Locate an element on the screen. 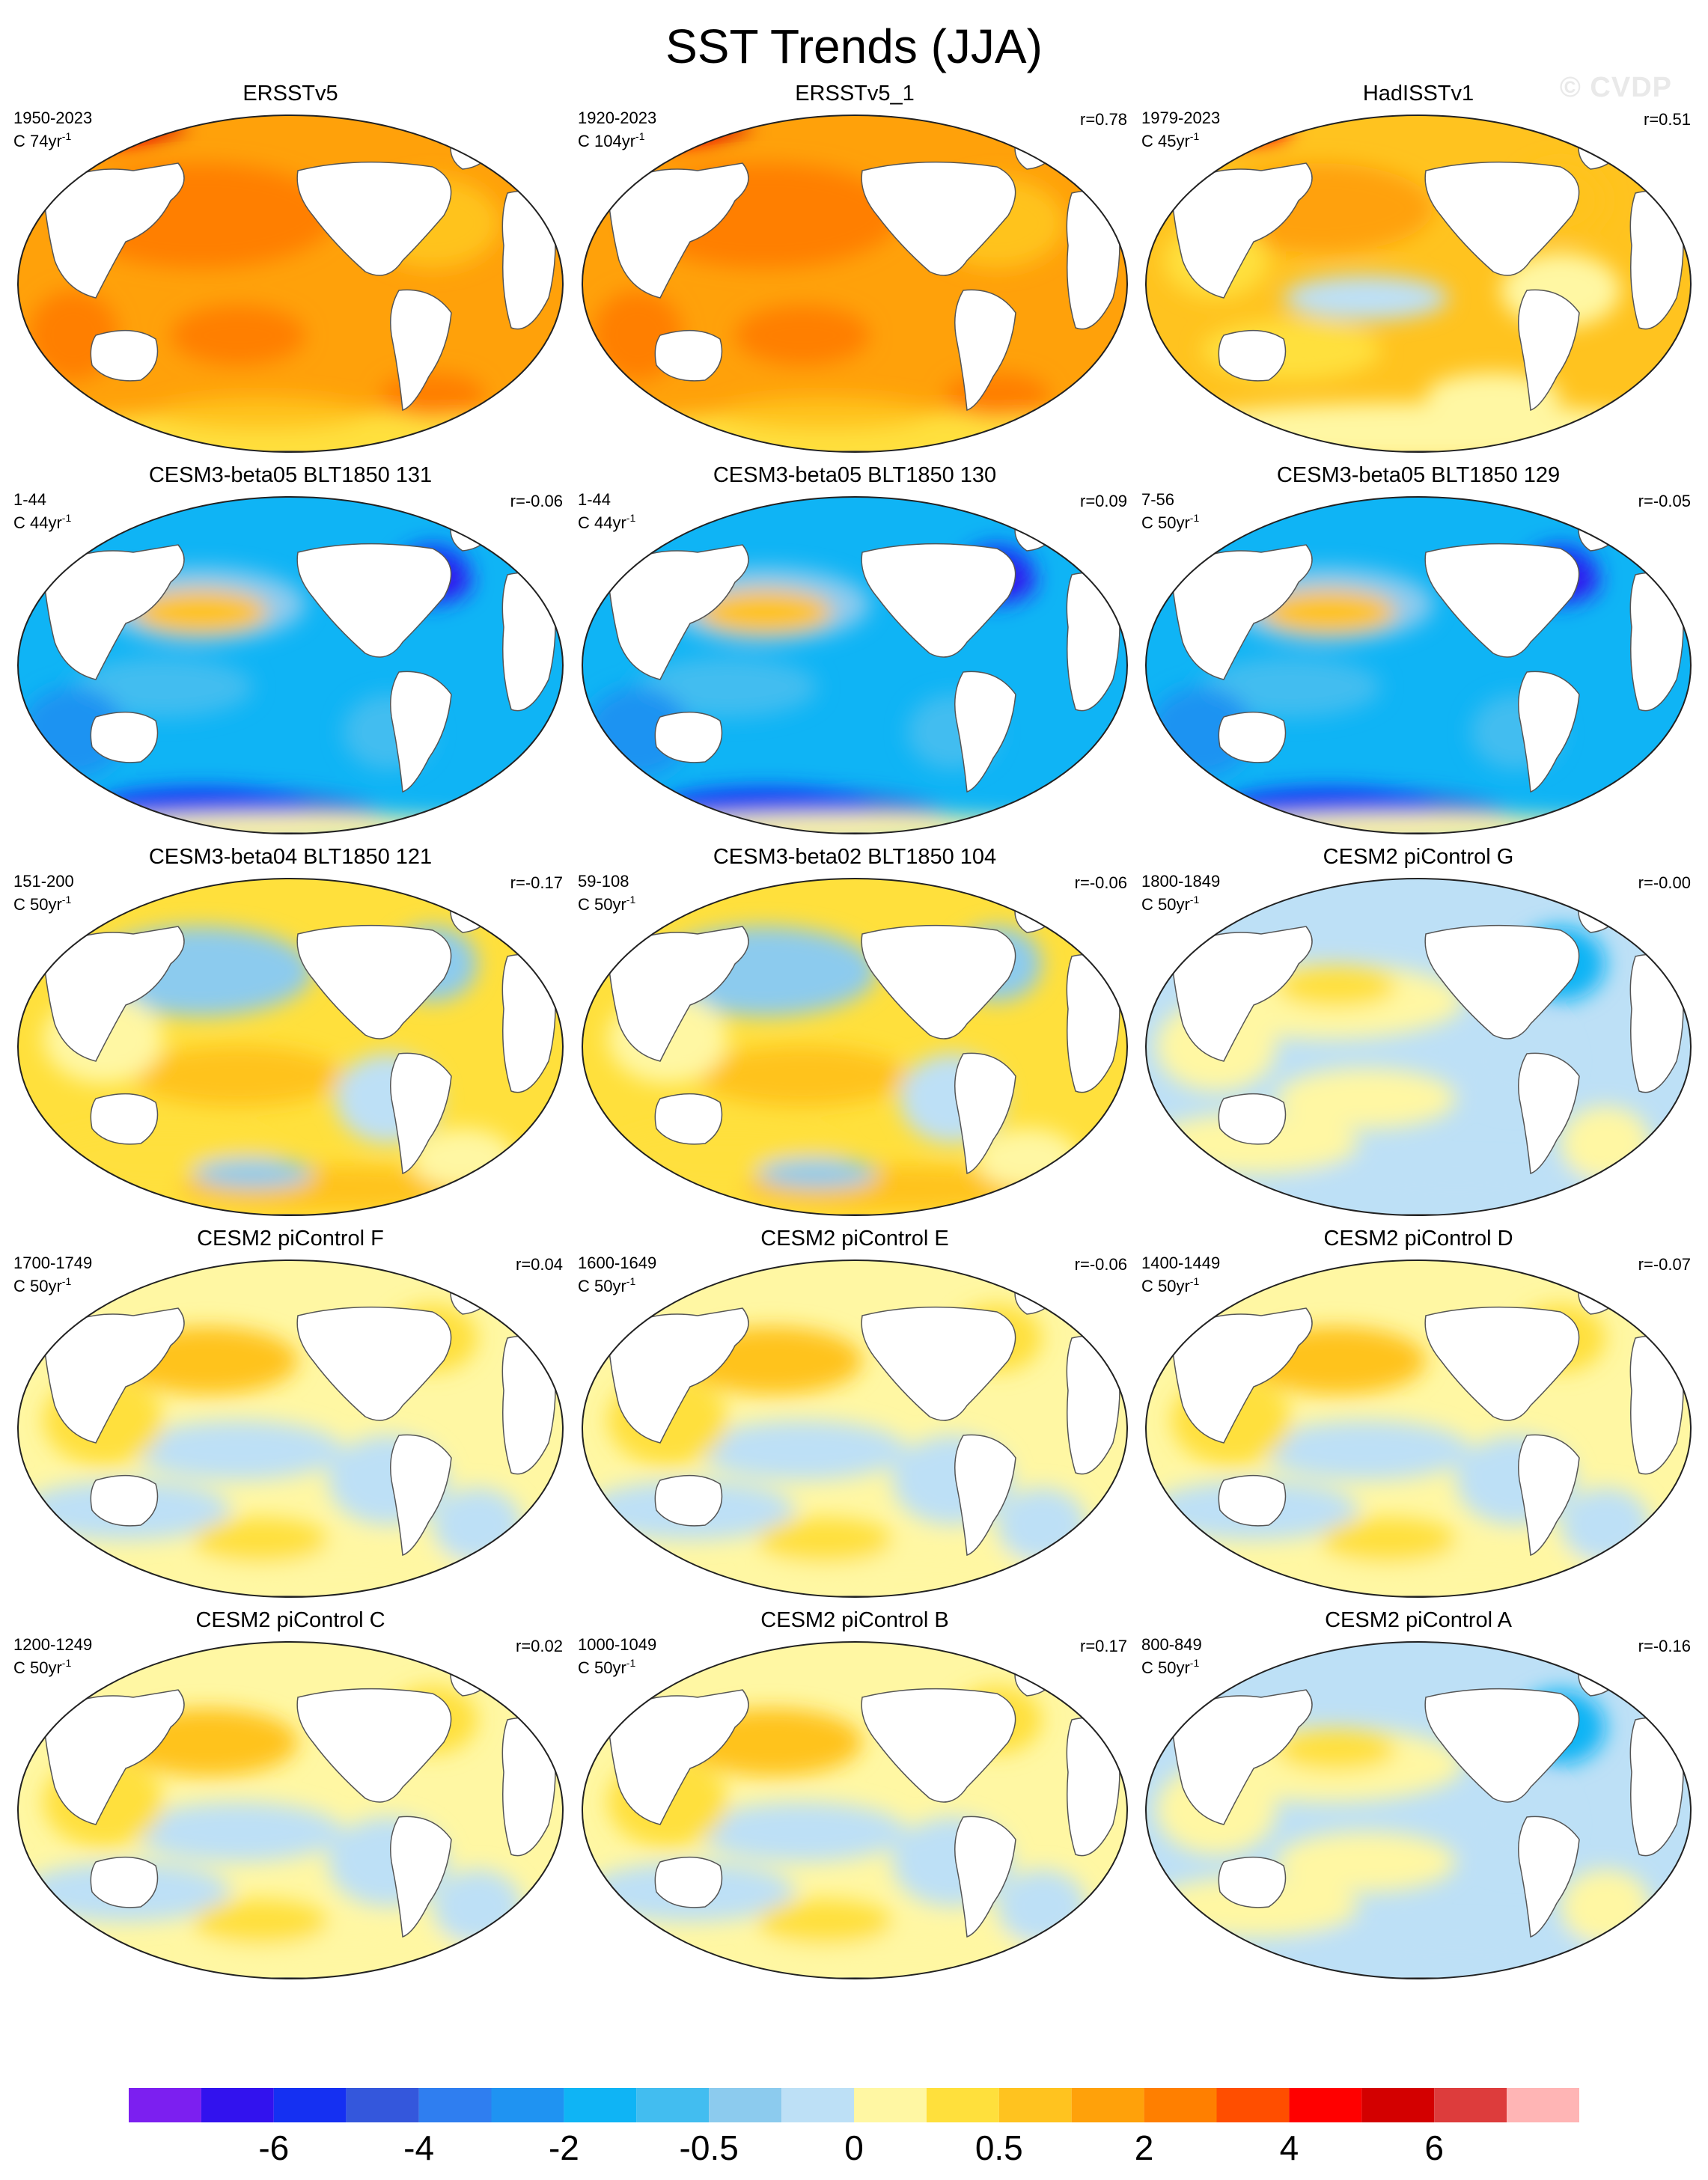 The height and width of the screenshot is (2180, 1708). colorbar-tick-label: -0.5 is located at coordinates (709, 2147).